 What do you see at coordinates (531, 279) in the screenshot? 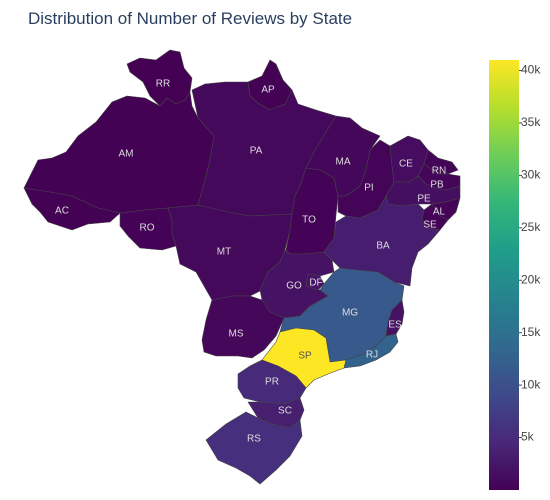
I see `colorbar-tick-label: 20k` at bounding box center [531, 279].